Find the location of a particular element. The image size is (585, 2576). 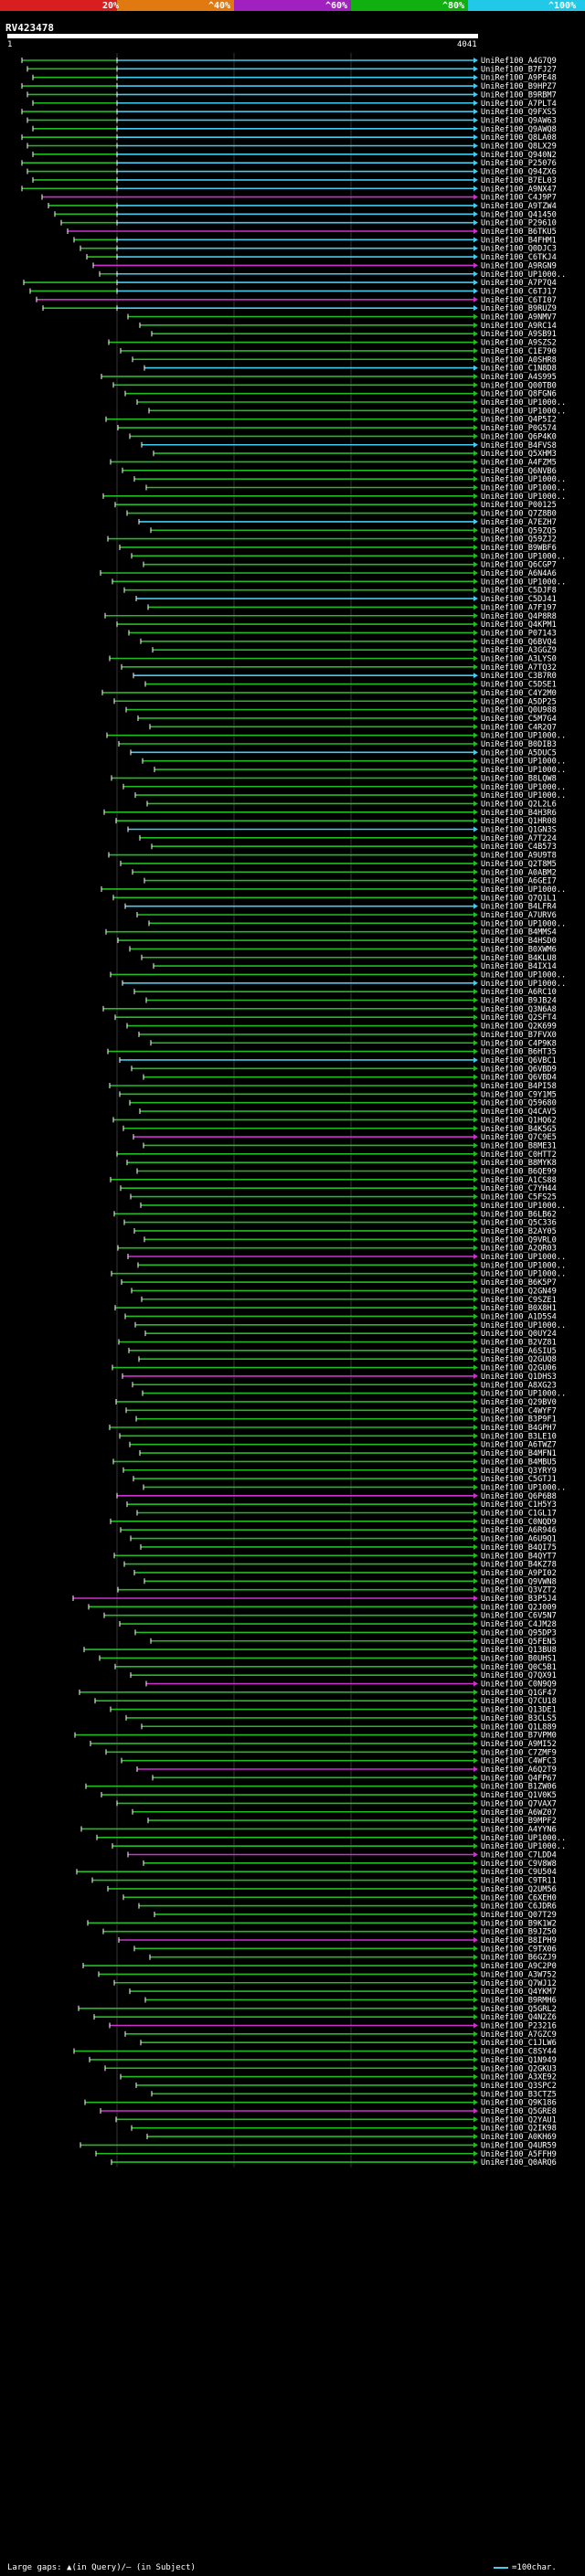

hit-label: UniRef100_C5DJ41 is located at coordinates (519, 599).